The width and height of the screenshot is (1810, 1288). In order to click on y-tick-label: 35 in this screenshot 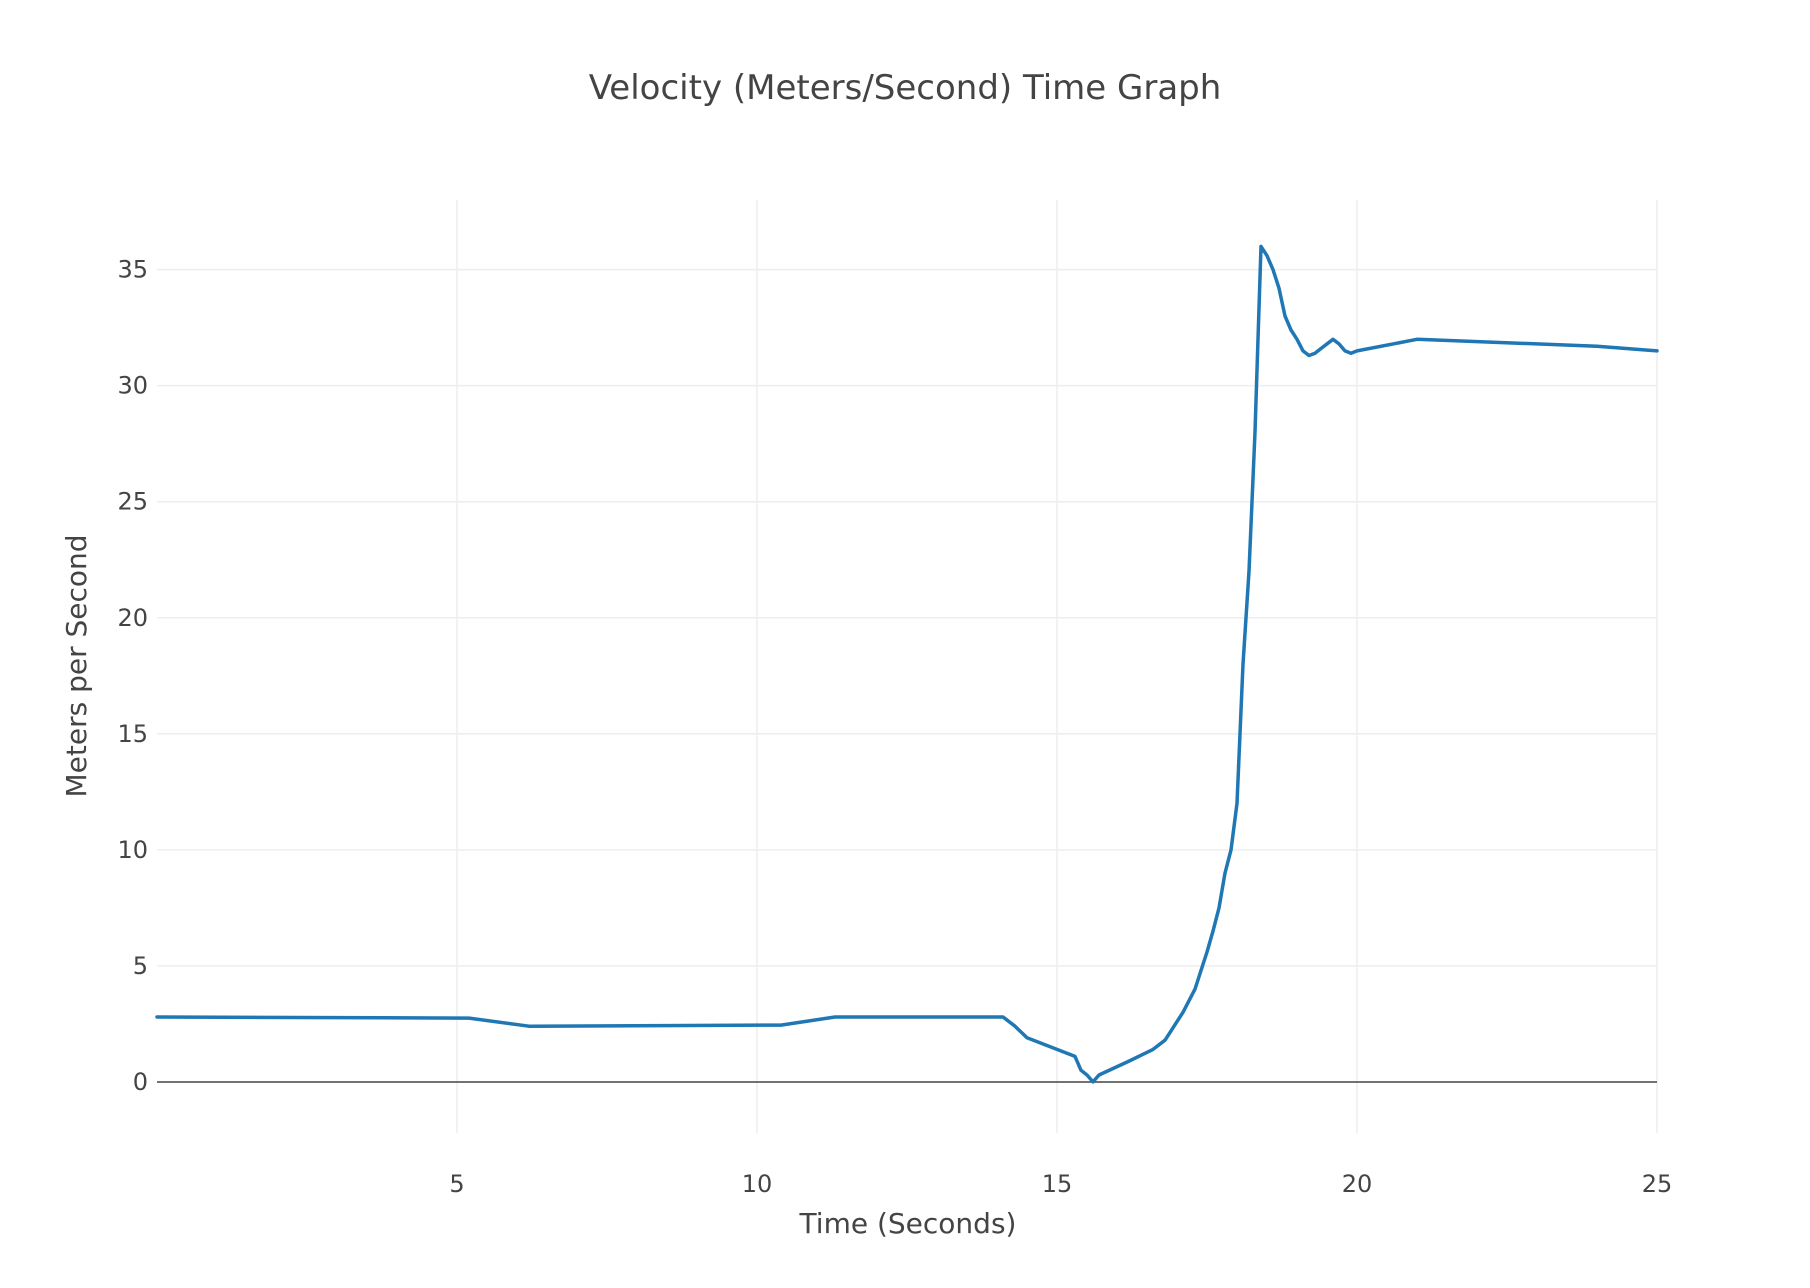, I will do `click(132, 270)`.